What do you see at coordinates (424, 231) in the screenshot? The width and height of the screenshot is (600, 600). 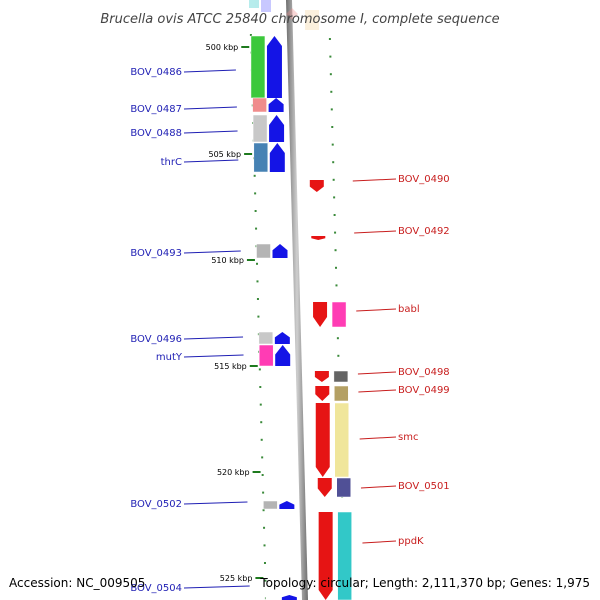 I see `gene-label: BOV_0492` at bounding box center [424, 231].